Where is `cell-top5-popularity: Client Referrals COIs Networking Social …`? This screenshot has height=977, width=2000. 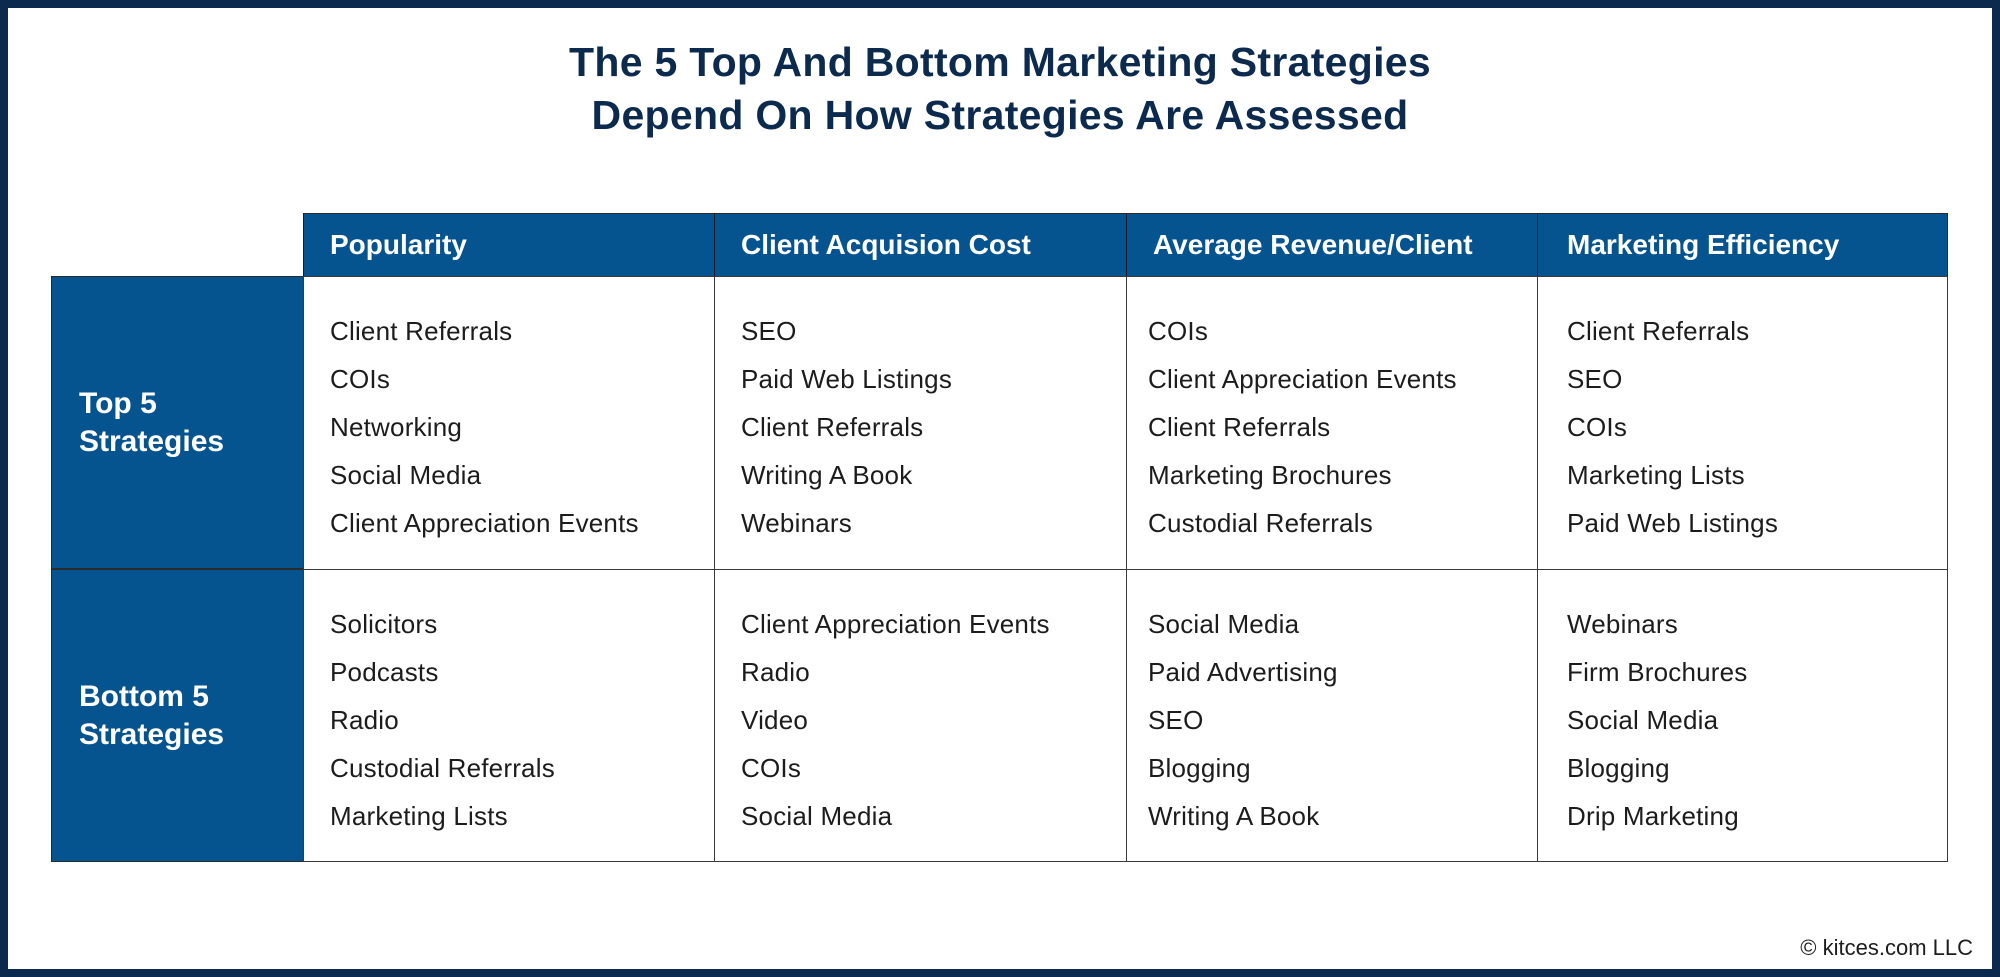
cell-top5-popularity: Client Referrals COIs Networking Social … is located at coordinates (508, 422).